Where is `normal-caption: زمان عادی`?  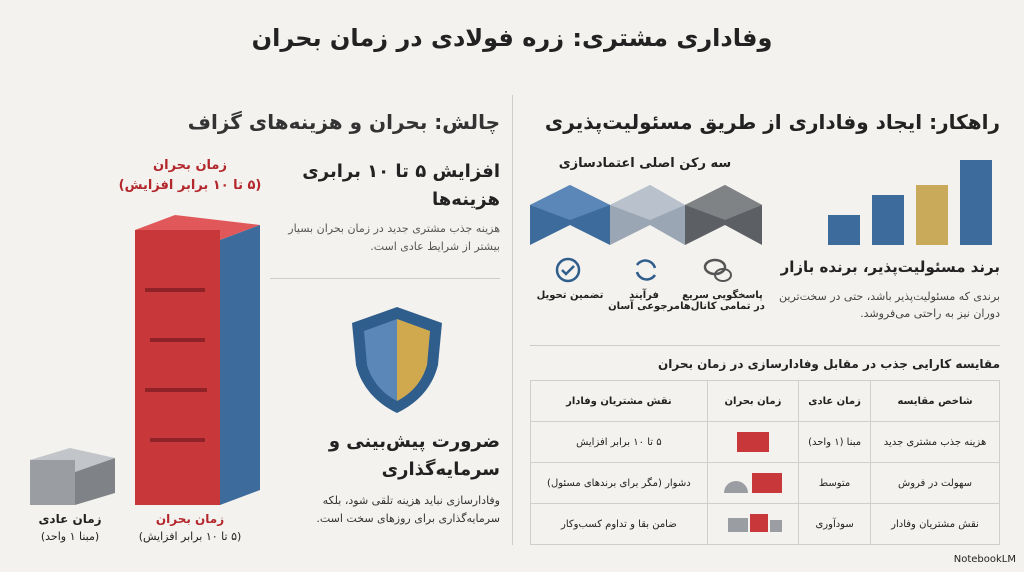 normal-caption: زمان عادی is located at coordinates (70, 519).